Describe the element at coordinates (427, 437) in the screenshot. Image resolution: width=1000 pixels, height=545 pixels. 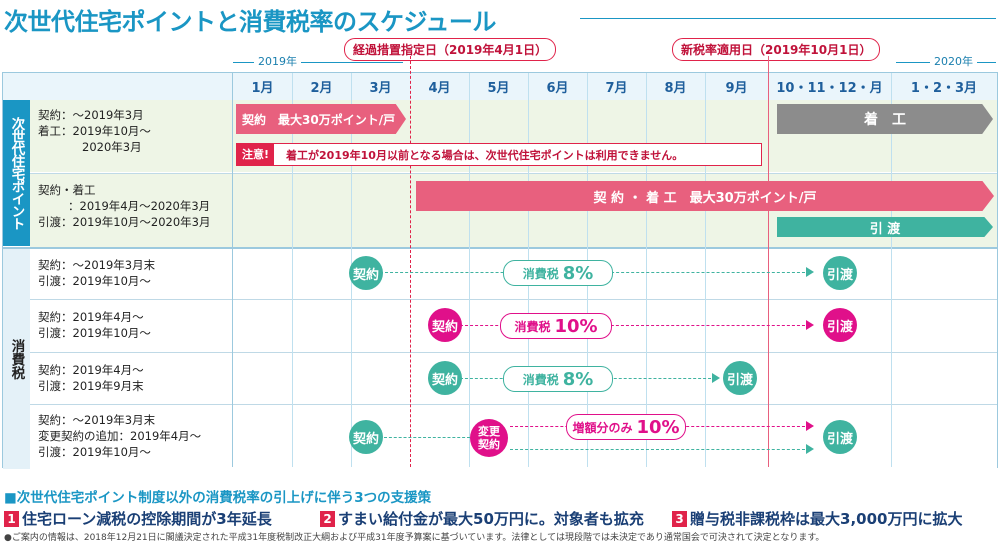
I see `tax-row-4-base-line` at that location.